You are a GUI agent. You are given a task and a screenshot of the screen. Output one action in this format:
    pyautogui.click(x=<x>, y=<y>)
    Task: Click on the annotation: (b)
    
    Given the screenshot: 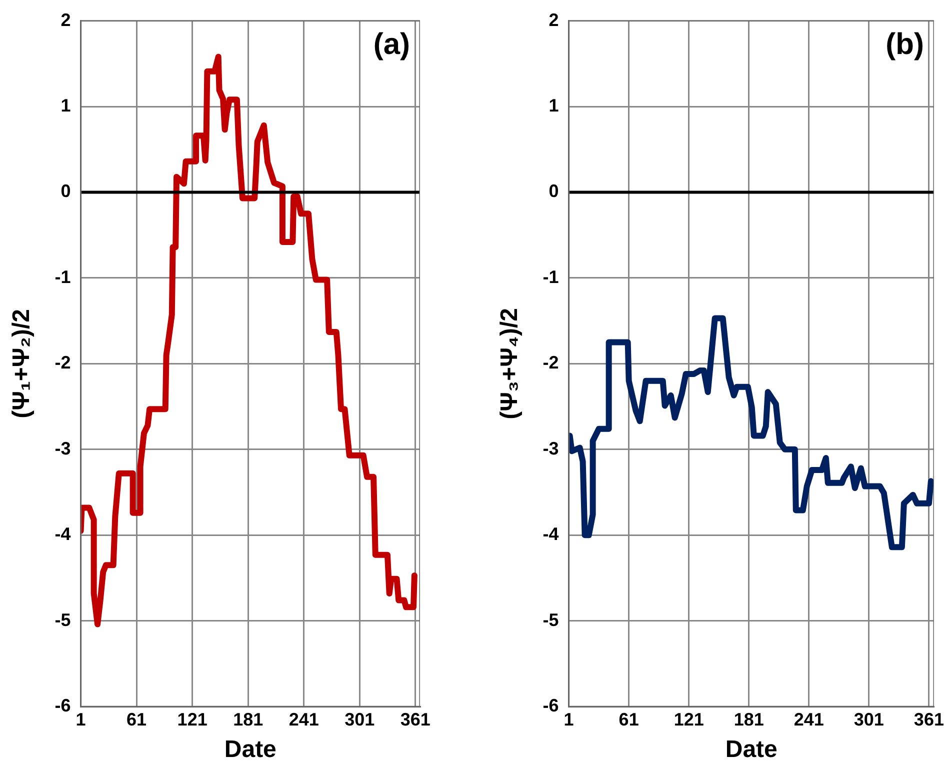 What is the action you would take?
    pyautogui.click(x=905, y=45)
    